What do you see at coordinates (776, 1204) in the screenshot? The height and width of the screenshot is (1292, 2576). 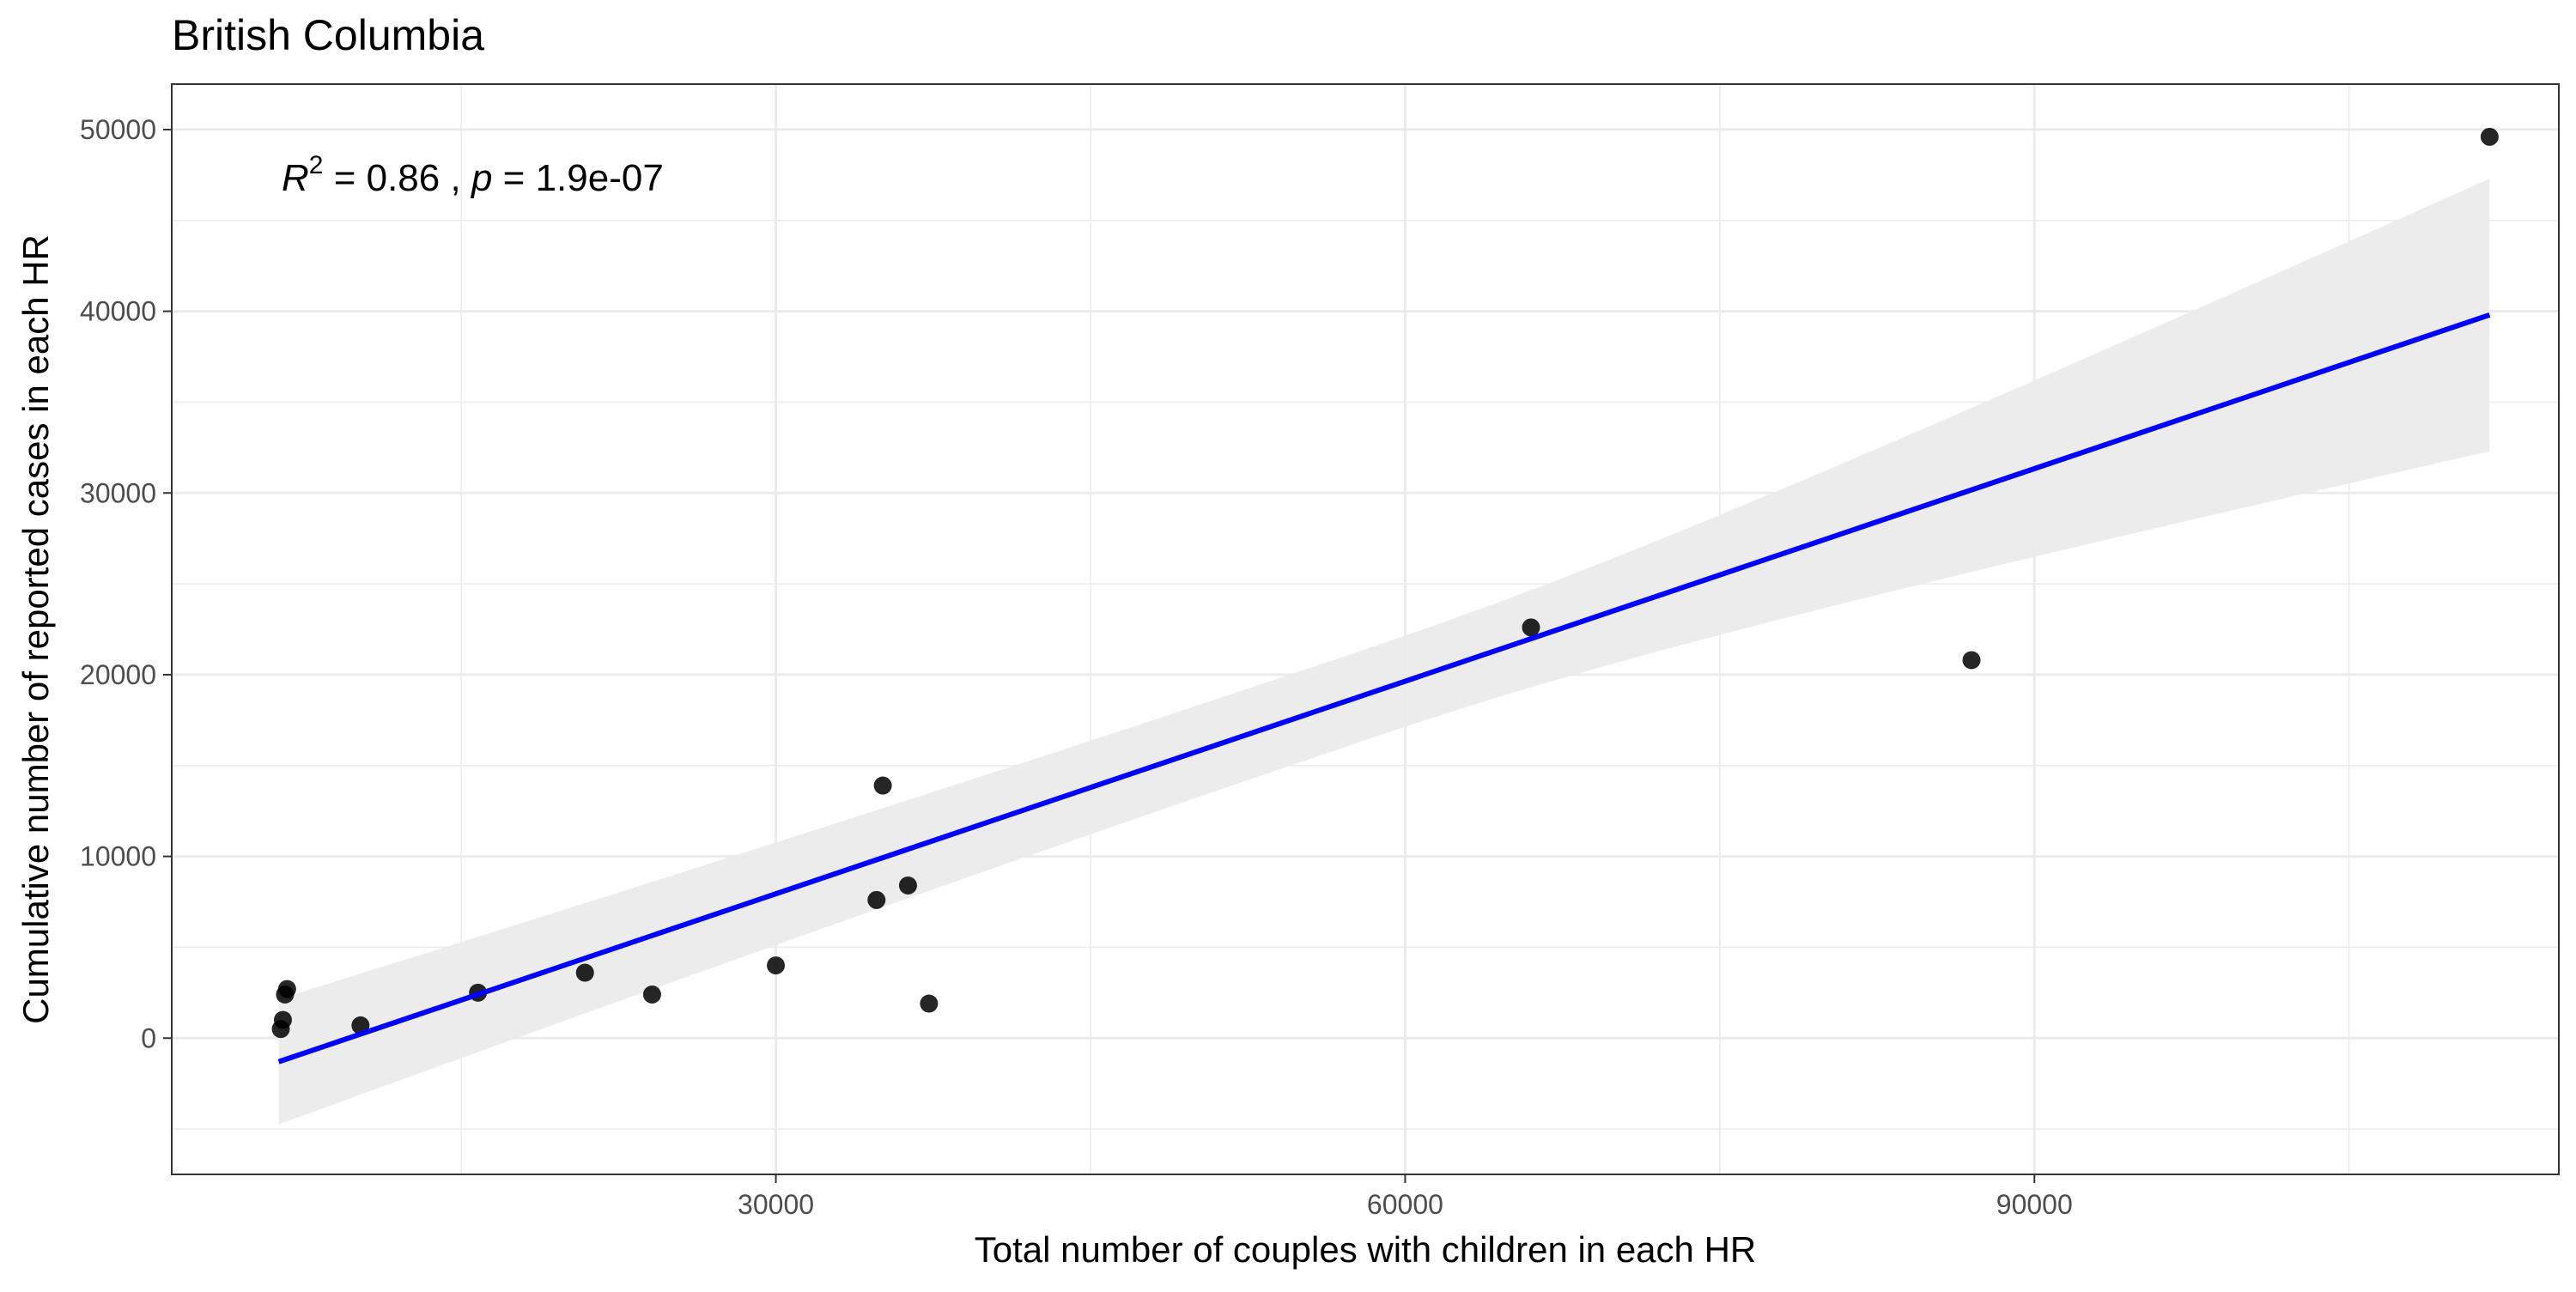 I see `x-tick-label: 30000` at bounding box center [776, 1204].